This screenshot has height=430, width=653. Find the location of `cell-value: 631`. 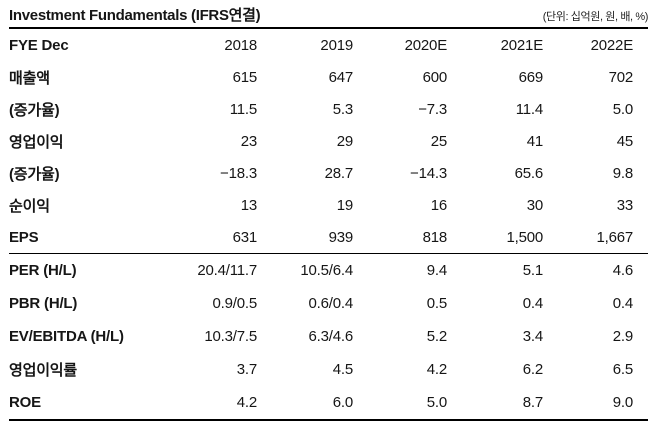

cell-value: 631 is located at coordinates (245, 237).